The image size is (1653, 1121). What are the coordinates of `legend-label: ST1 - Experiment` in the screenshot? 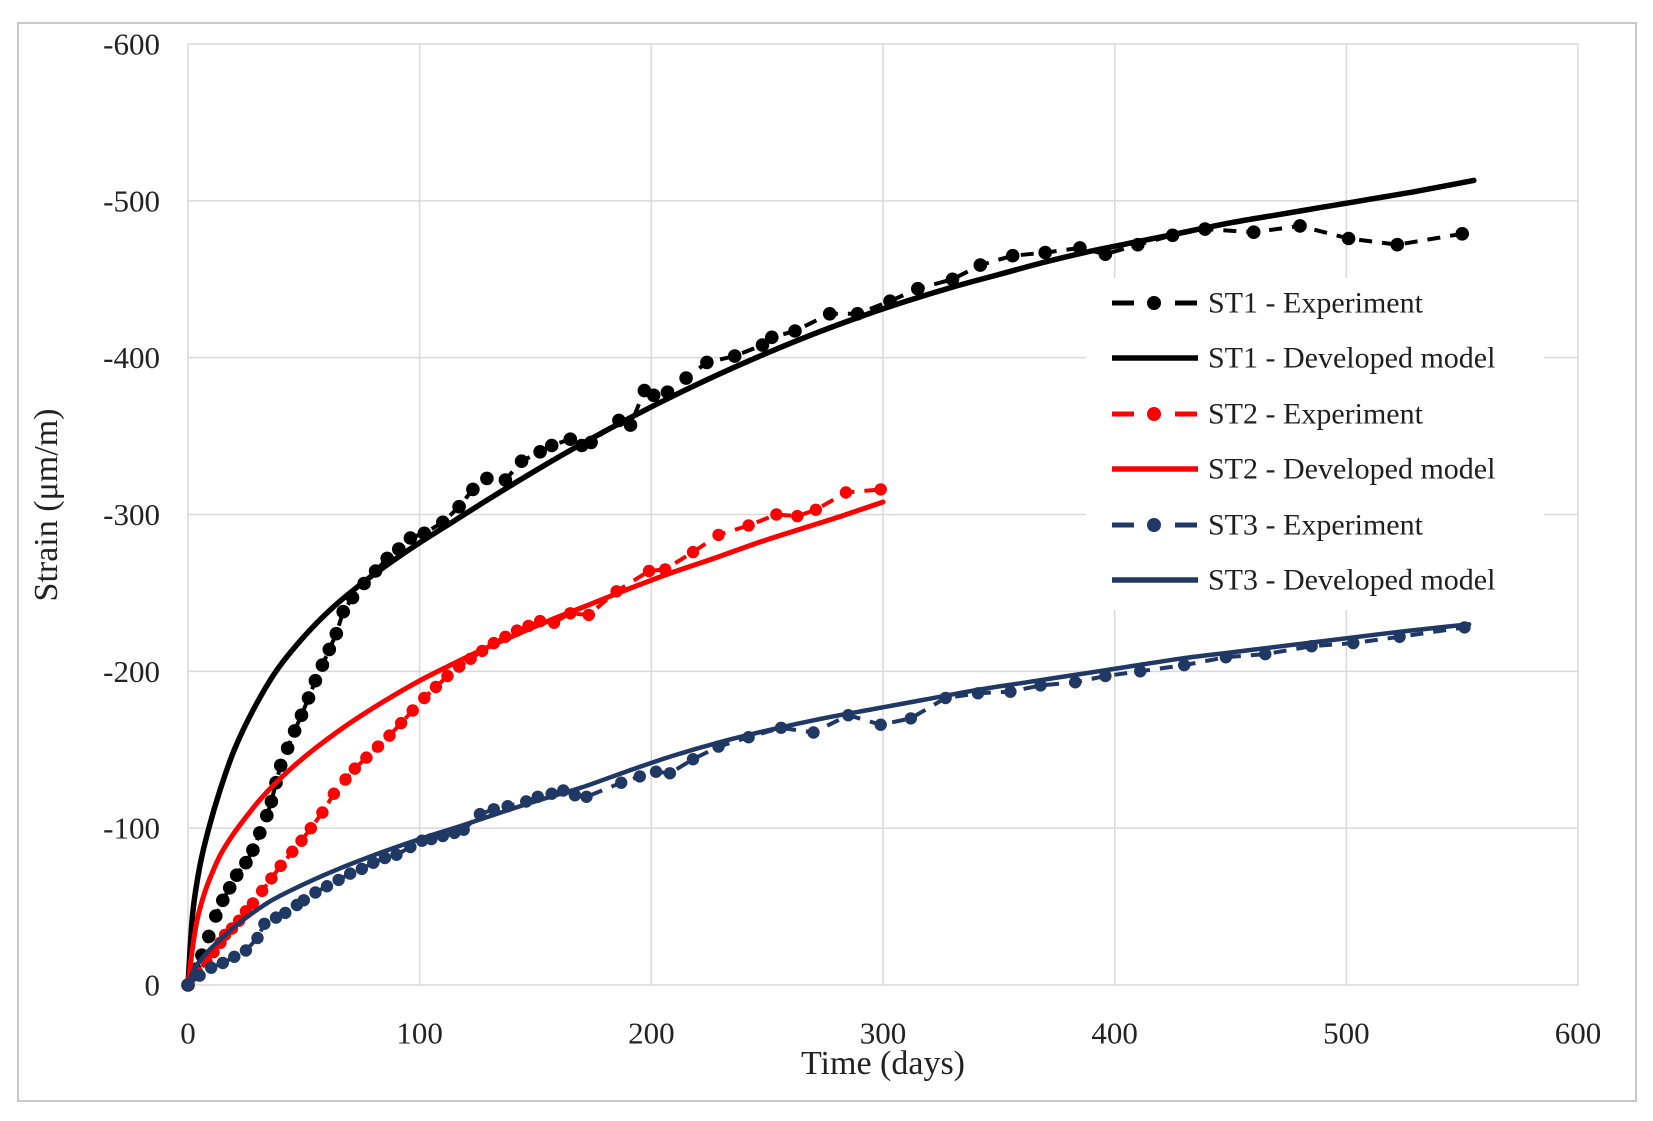 It's located at (1316, 303).